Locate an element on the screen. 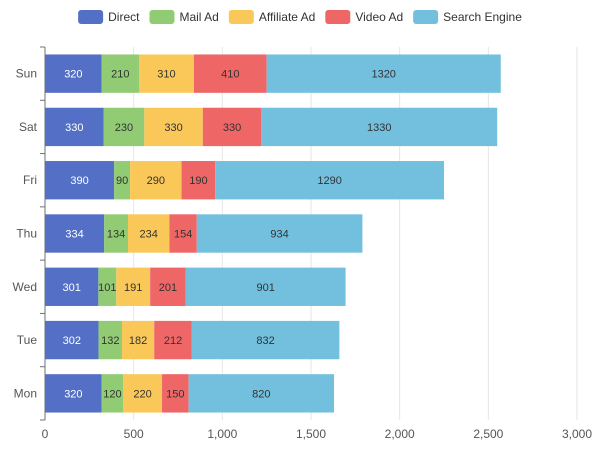  data-label: 212 is located at coordinates (173, 341).